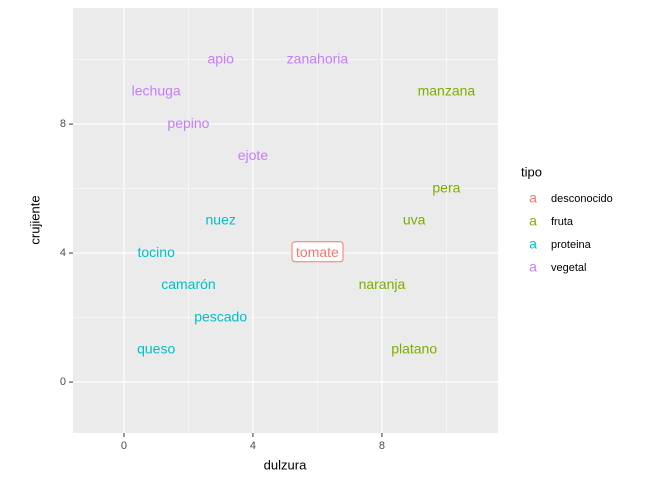 This screenshot has width=672, height=485. Describe the element at coordinates (188, 284) in the screenshot. I see `point-label: camarón` at that location.